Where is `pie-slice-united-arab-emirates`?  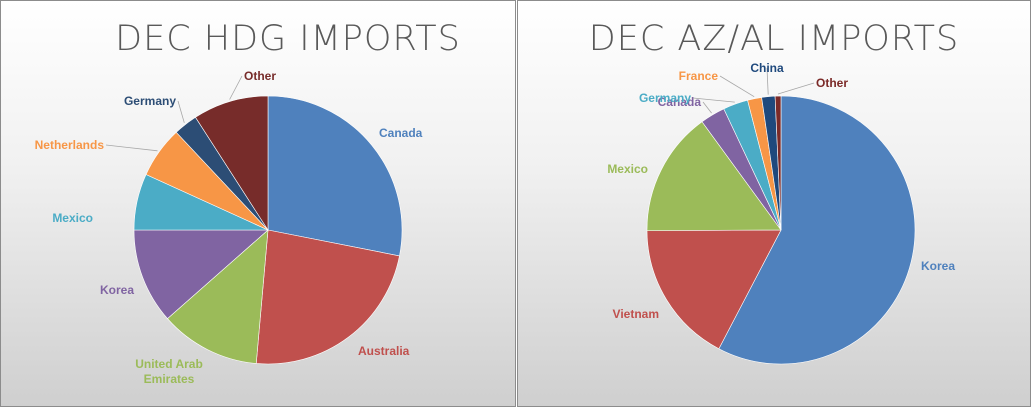 pie-slice-united-arab-emirates is located at coordinates (218, 296).